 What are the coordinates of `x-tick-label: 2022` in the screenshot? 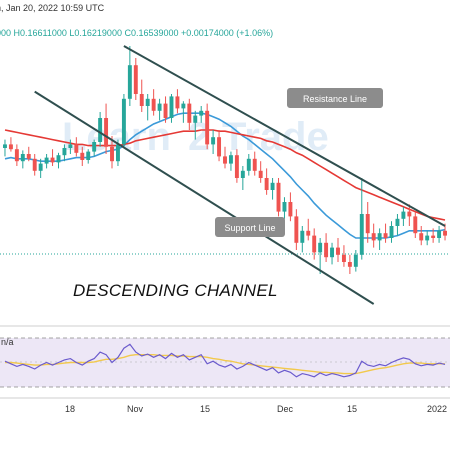 It's located at (437, 409).